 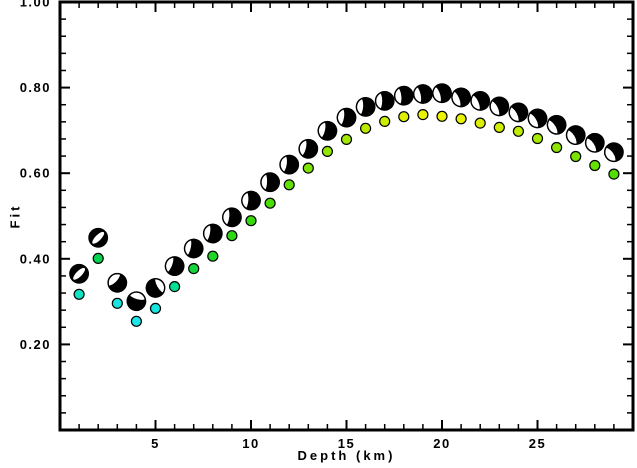 What do you see at coordinates (35, 87) in the screenshot?
I see `y-tick-label: 0.80` at bounding box center [35, 87].